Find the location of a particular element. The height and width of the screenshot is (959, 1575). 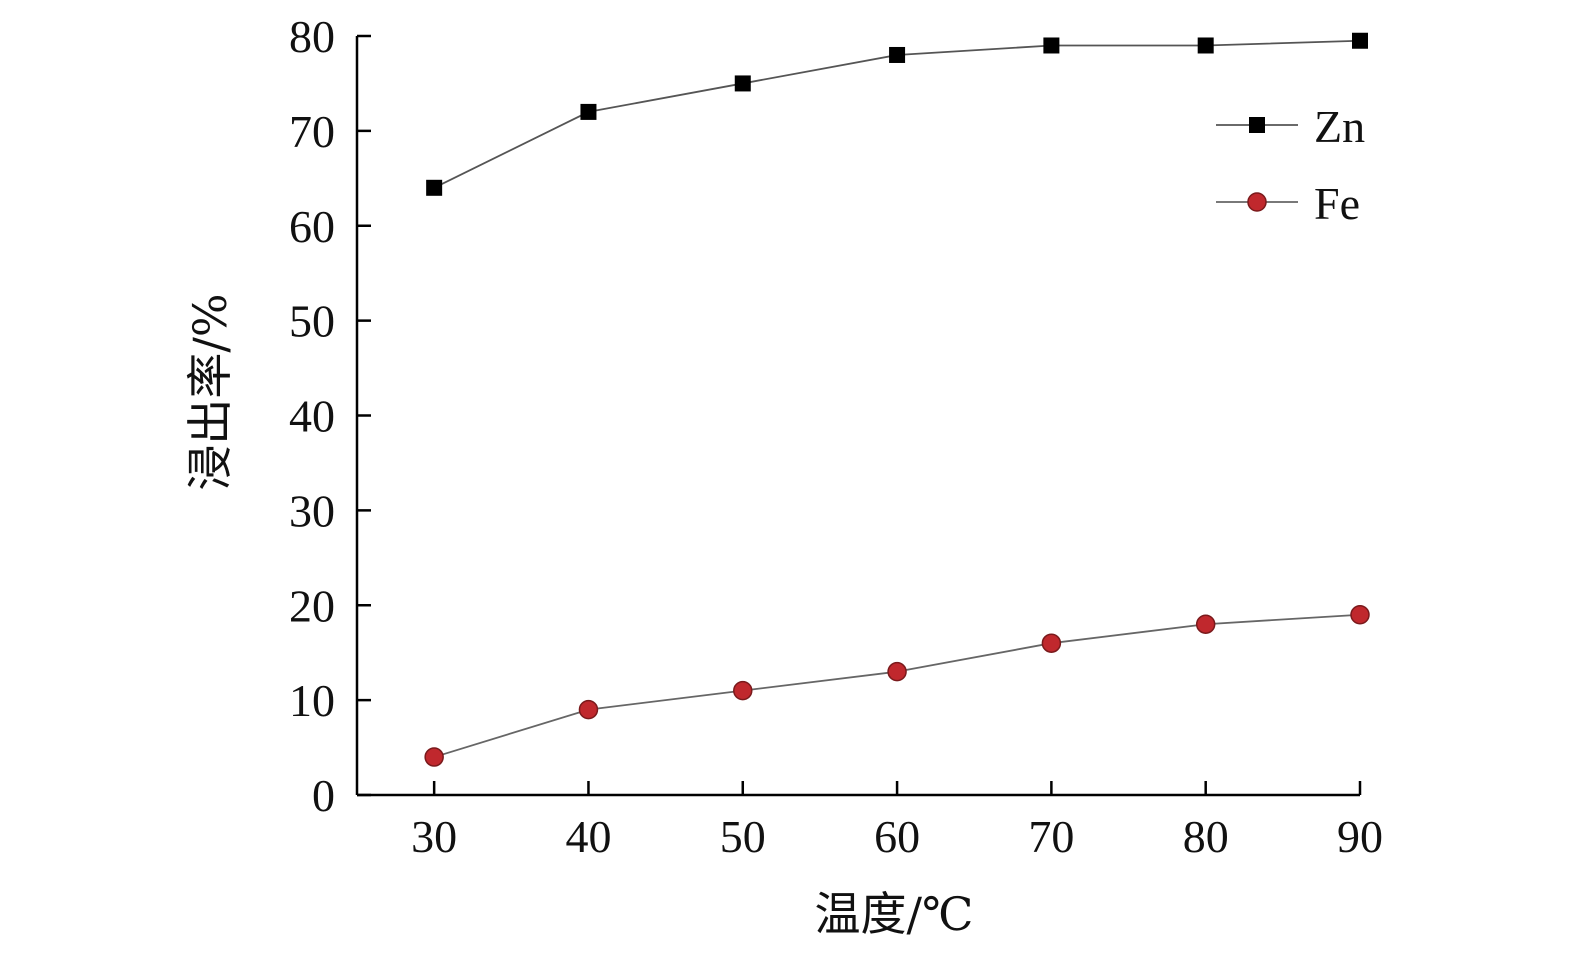

legend-item-zn: Zn is located at coordinates (1290, 126).